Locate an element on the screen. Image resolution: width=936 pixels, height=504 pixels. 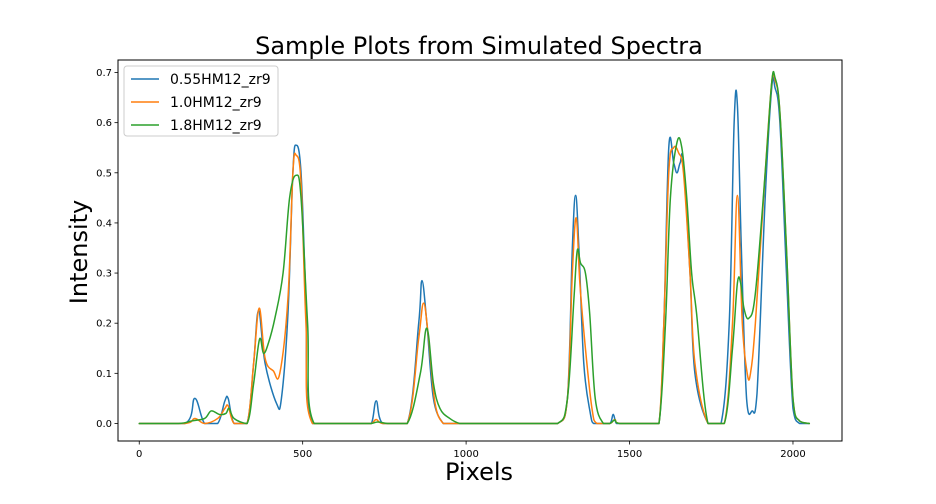
x-axis: 0 500 1000 1500 2000 is located at coordinates (471, 450).